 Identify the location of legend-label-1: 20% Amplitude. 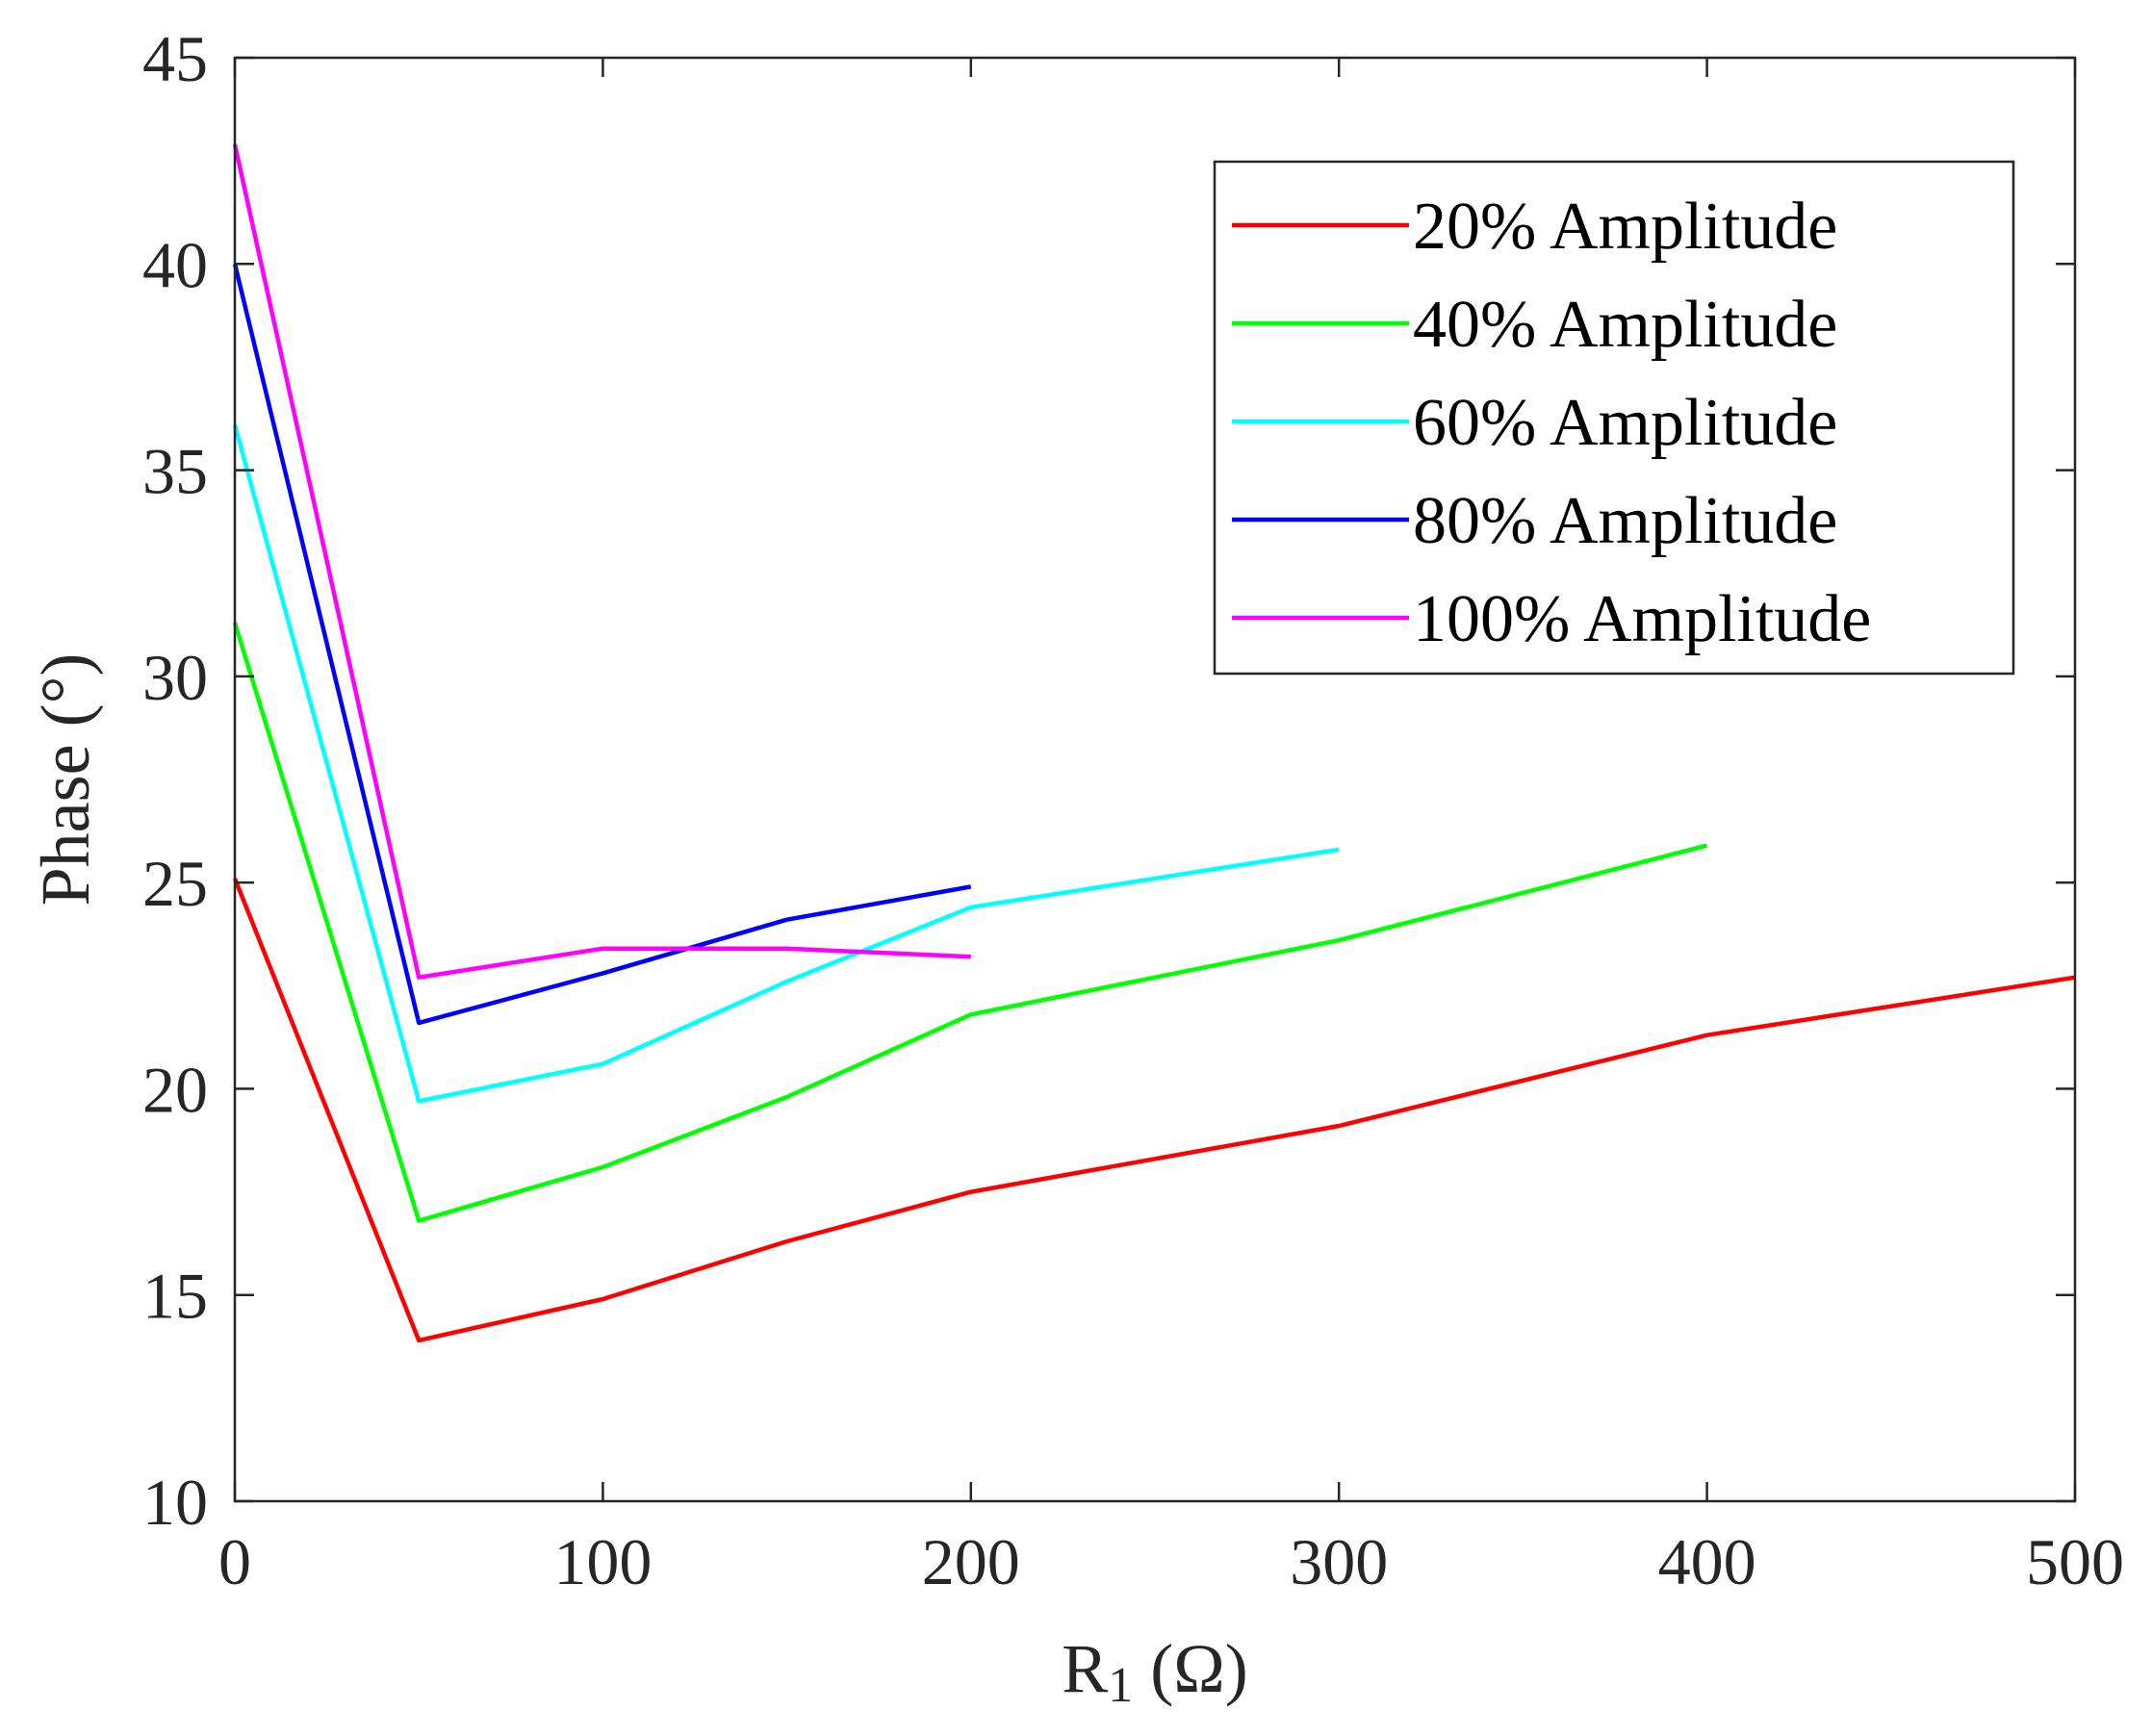
(1625, 227).